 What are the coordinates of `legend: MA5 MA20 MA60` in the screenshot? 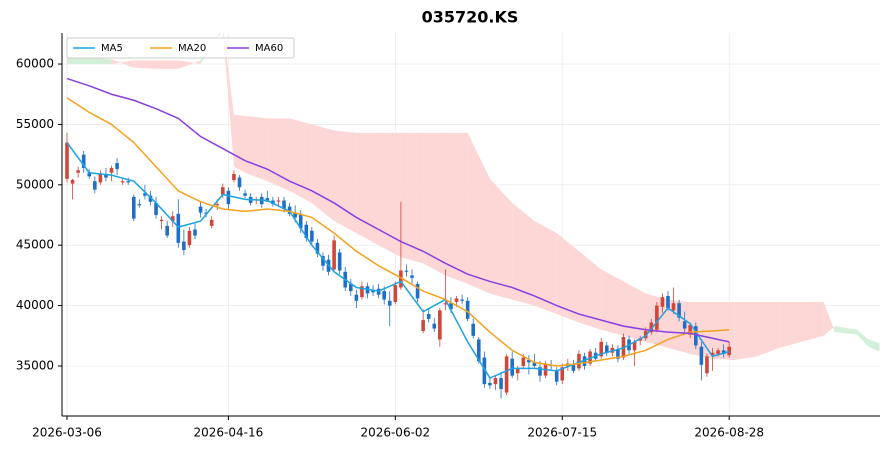 It's located at (180, 48).